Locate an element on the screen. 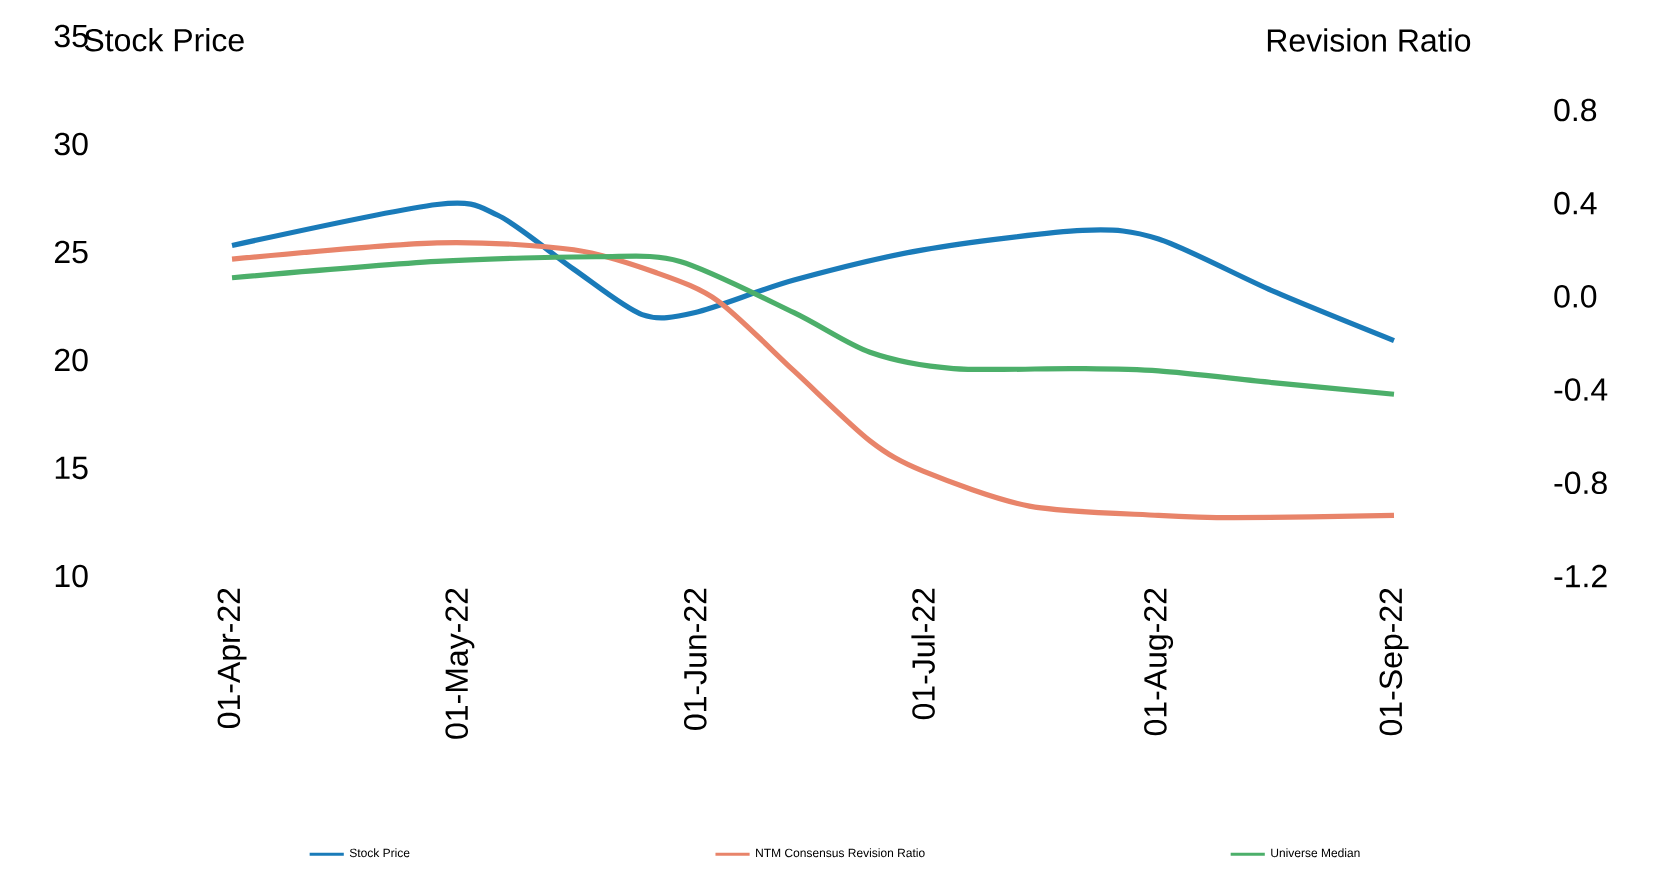 The height and width of the screenshot is (876, 1654). x-tick-label: 01-Aug-22 is located at coordinates (1159, 662).